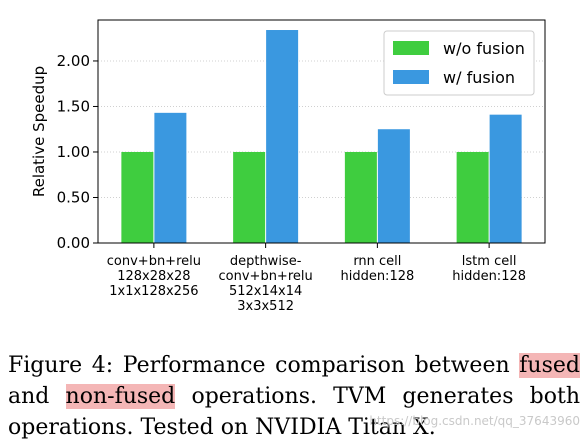  I want to click on legend-label: w/o fusion, so click(484, 48).